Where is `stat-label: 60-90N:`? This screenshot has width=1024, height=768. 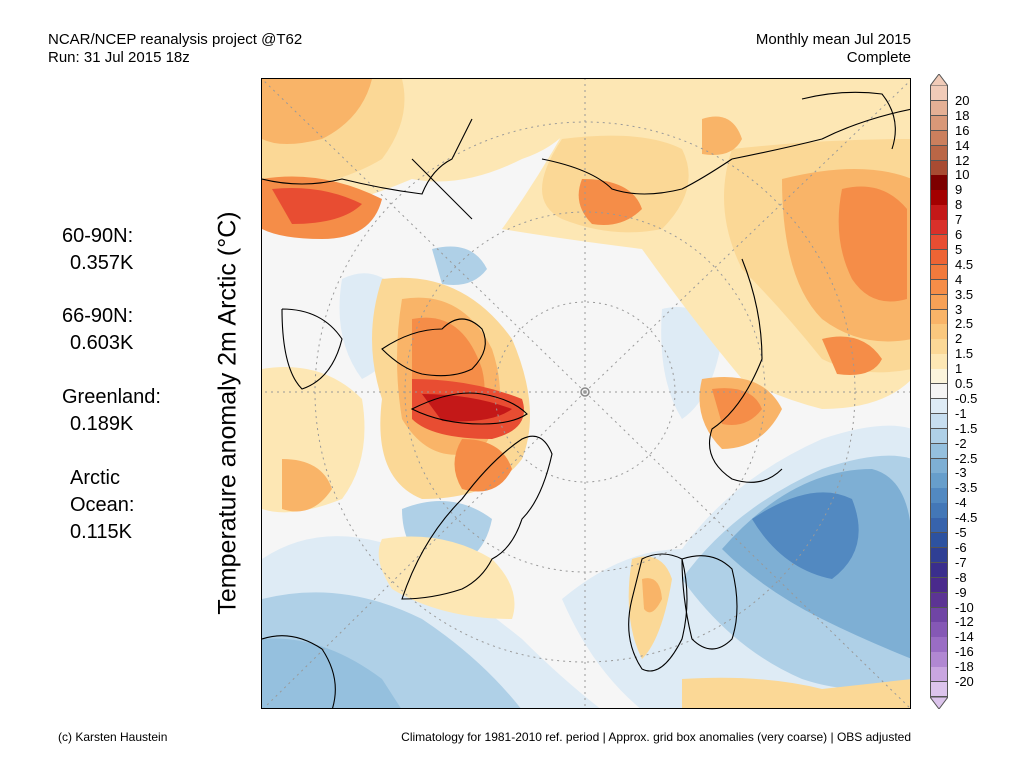 stat-label: 60-90N: is located at coordinates (98, 236).